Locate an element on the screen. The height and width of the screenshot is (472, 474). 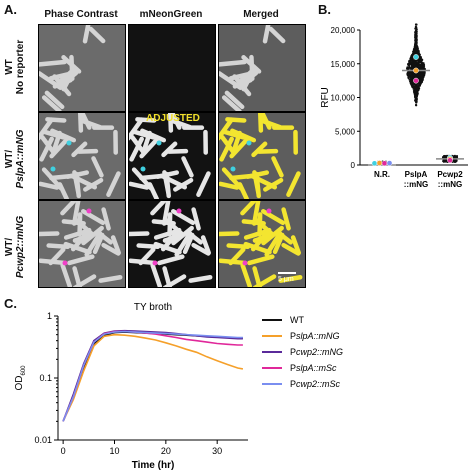
y-tick-label: 10,000 is located at coordinates (343, 98).